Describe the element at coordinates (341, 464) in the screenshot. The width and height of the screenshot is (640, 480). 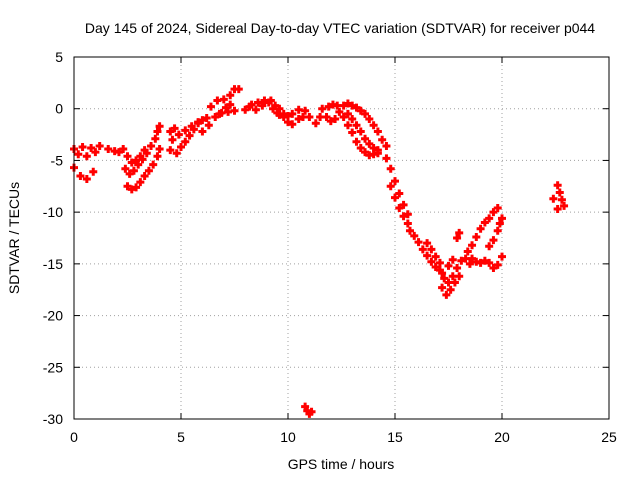
I see `x-axis-label: GPS time / hours` at that location.